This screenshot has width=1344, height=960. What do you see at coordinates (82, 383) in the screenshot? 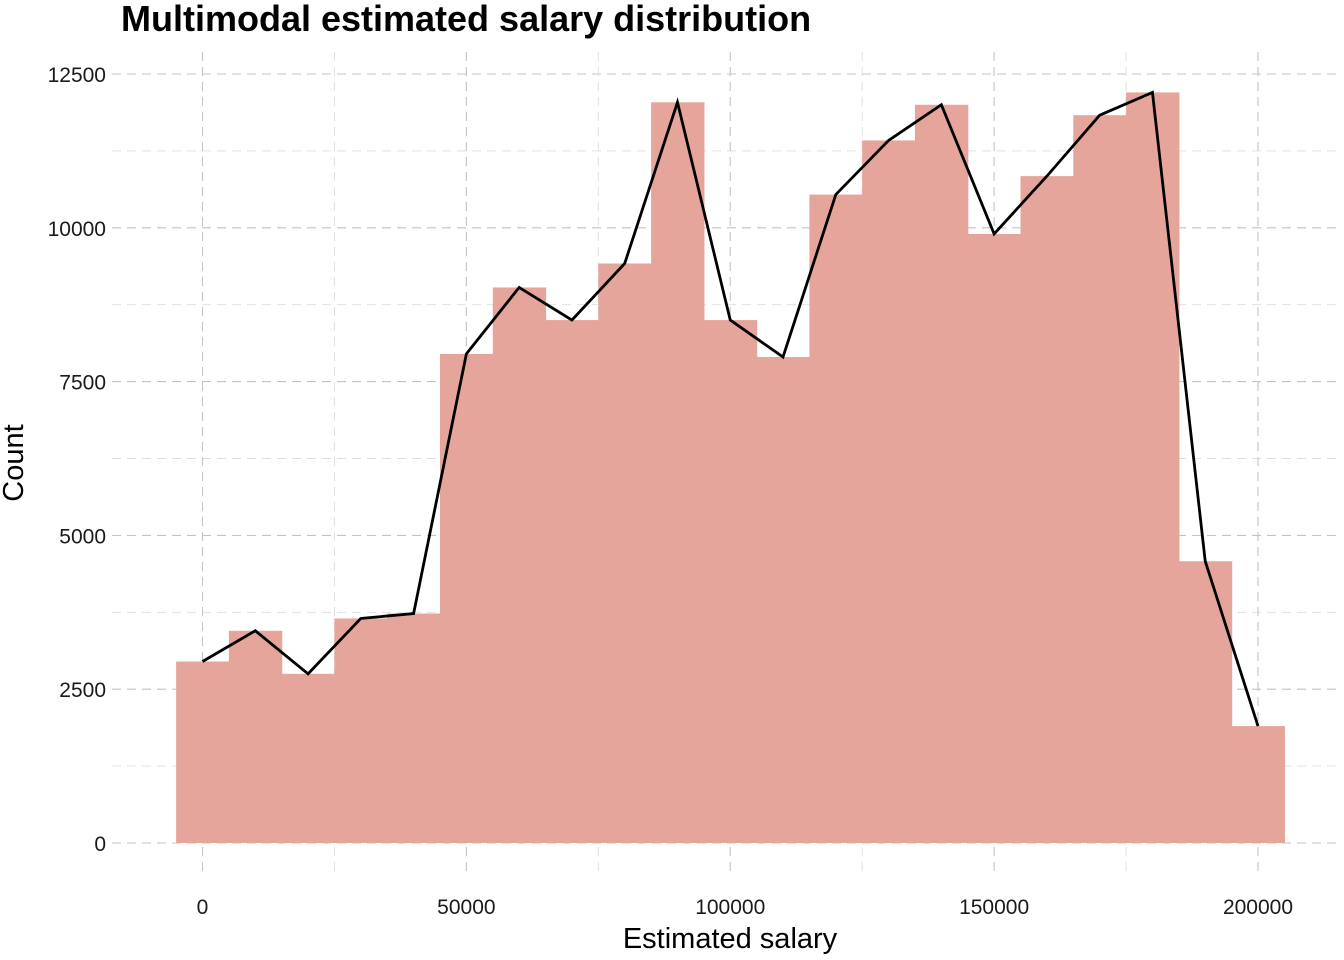
I see `y-tick-label: 7500` at bounding box center [82, 383].